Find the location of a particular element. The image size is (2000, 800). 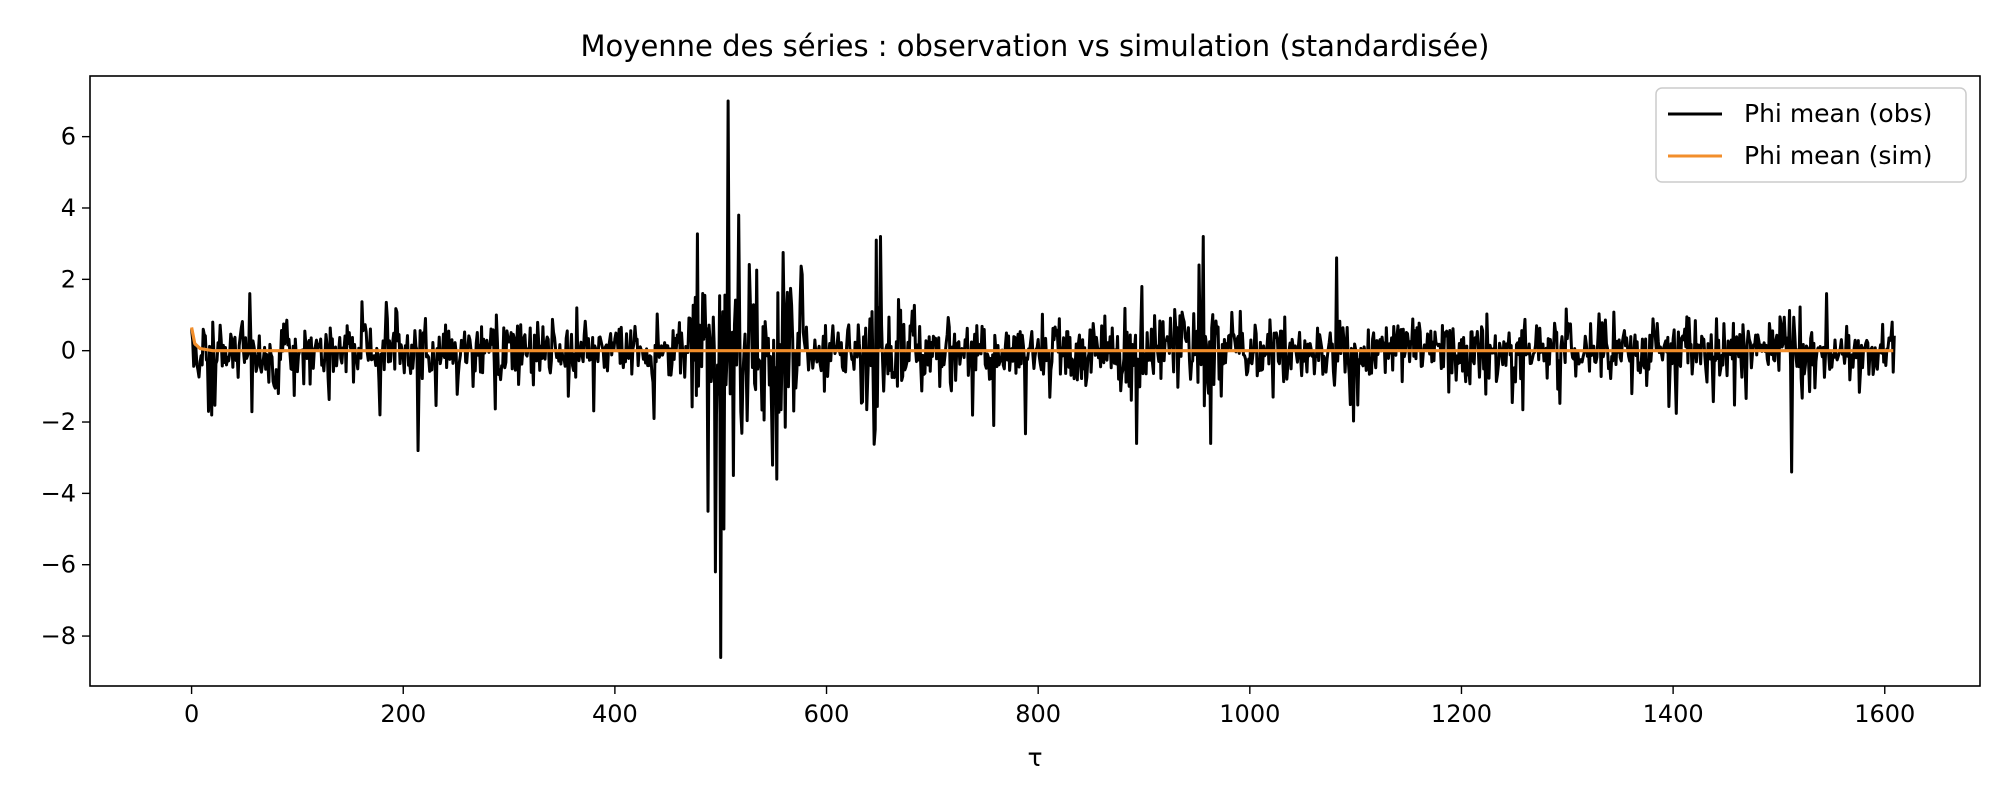

legend: Phi mean (obs) Phi mean (sim) is located at coordinates (1811, 135).